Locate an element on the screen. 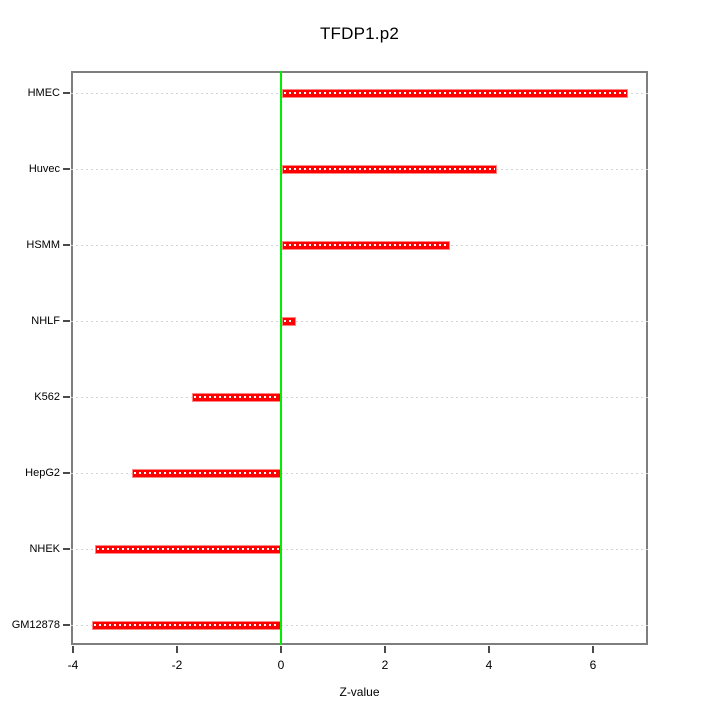 The width and height of the screenshot is (720, 720). x-tick-label: 2 is located at coordinates (385, 665).